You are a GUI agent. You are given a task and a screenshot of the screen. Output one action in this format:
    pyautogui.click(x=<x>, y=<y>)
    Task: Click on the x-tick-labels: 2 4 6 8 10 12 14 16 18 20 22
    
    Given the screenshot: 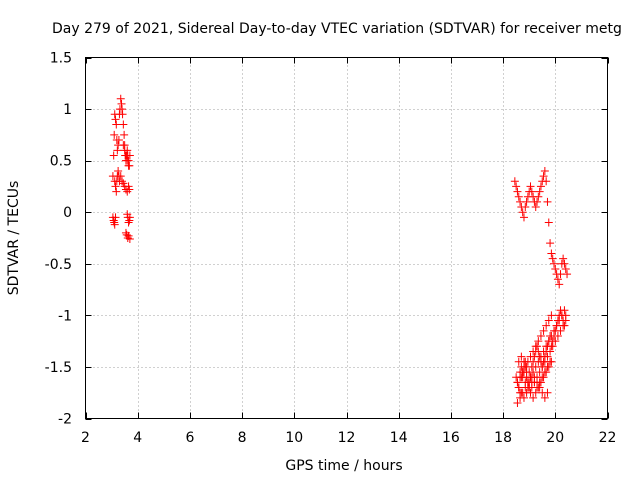 What is the action you would take?
    pyautogui.click(x=348, y=438)
    